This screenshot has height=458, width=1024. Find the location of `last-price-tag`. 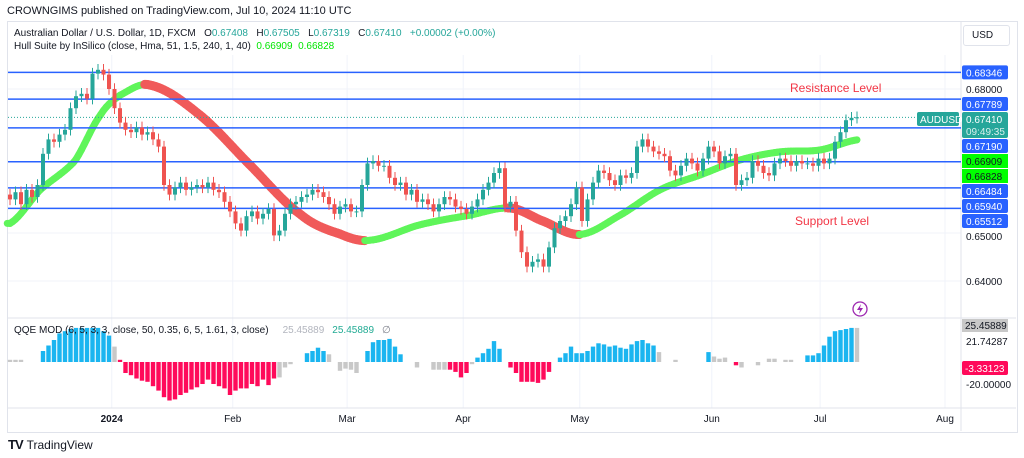

last-price-tag is located at coordinates (985, 125).